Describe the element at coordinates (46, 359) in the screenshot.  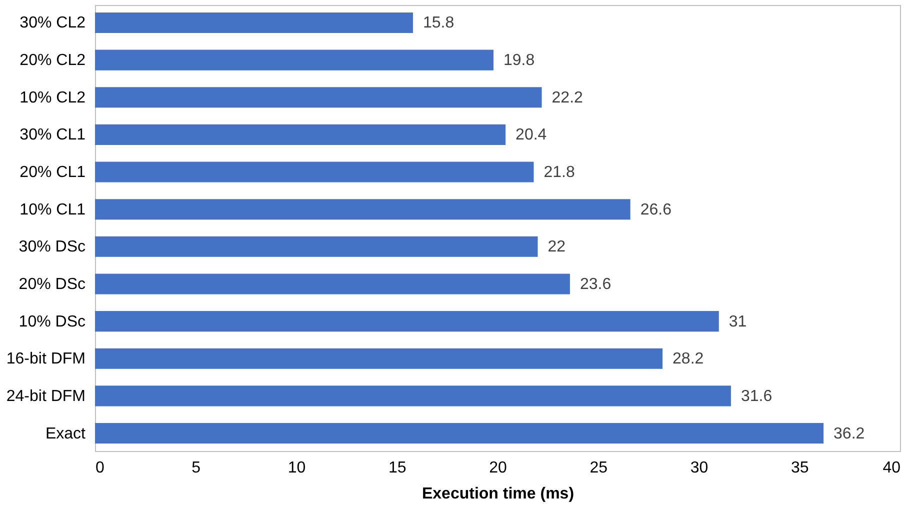
I see `y-tick-label: 16-bit DFM` at that location.